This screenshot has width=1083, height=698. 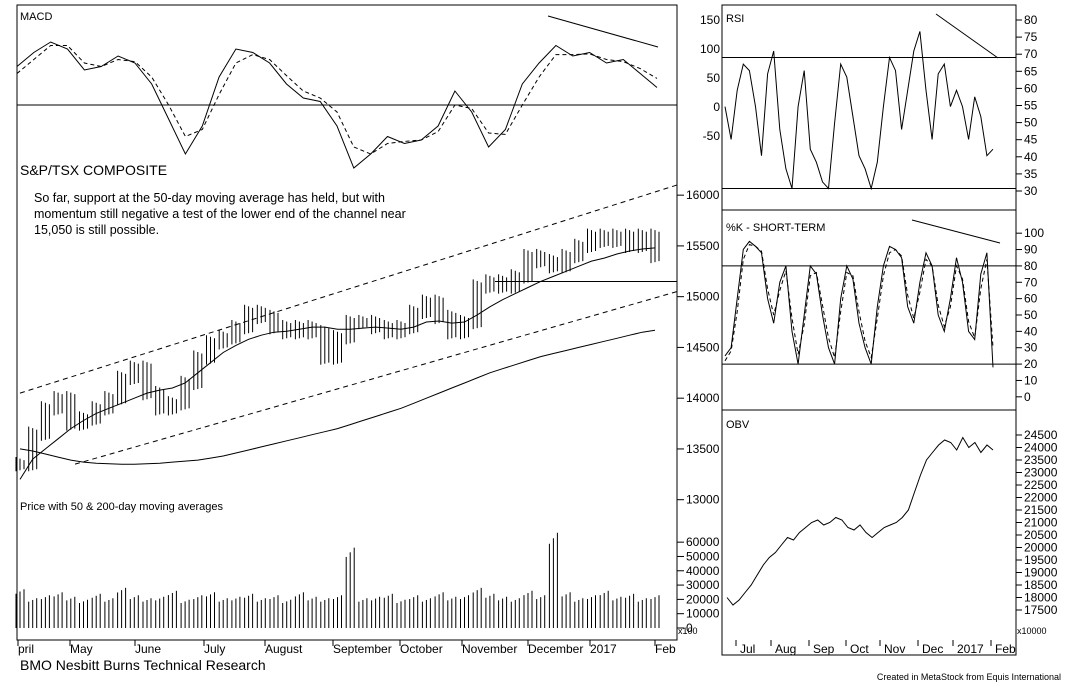 What do you see at coordinates (1031, 123) in the screenshot?
I see `rsi-right-tick-label: 50` at bounding box center [1031, 123].